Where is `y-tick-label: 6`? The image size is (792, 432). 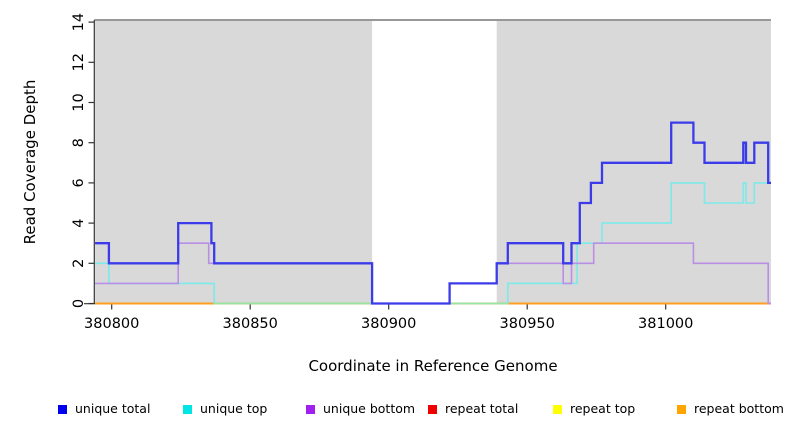
y-tick-label: 6 is located at coordinates (79, 182).